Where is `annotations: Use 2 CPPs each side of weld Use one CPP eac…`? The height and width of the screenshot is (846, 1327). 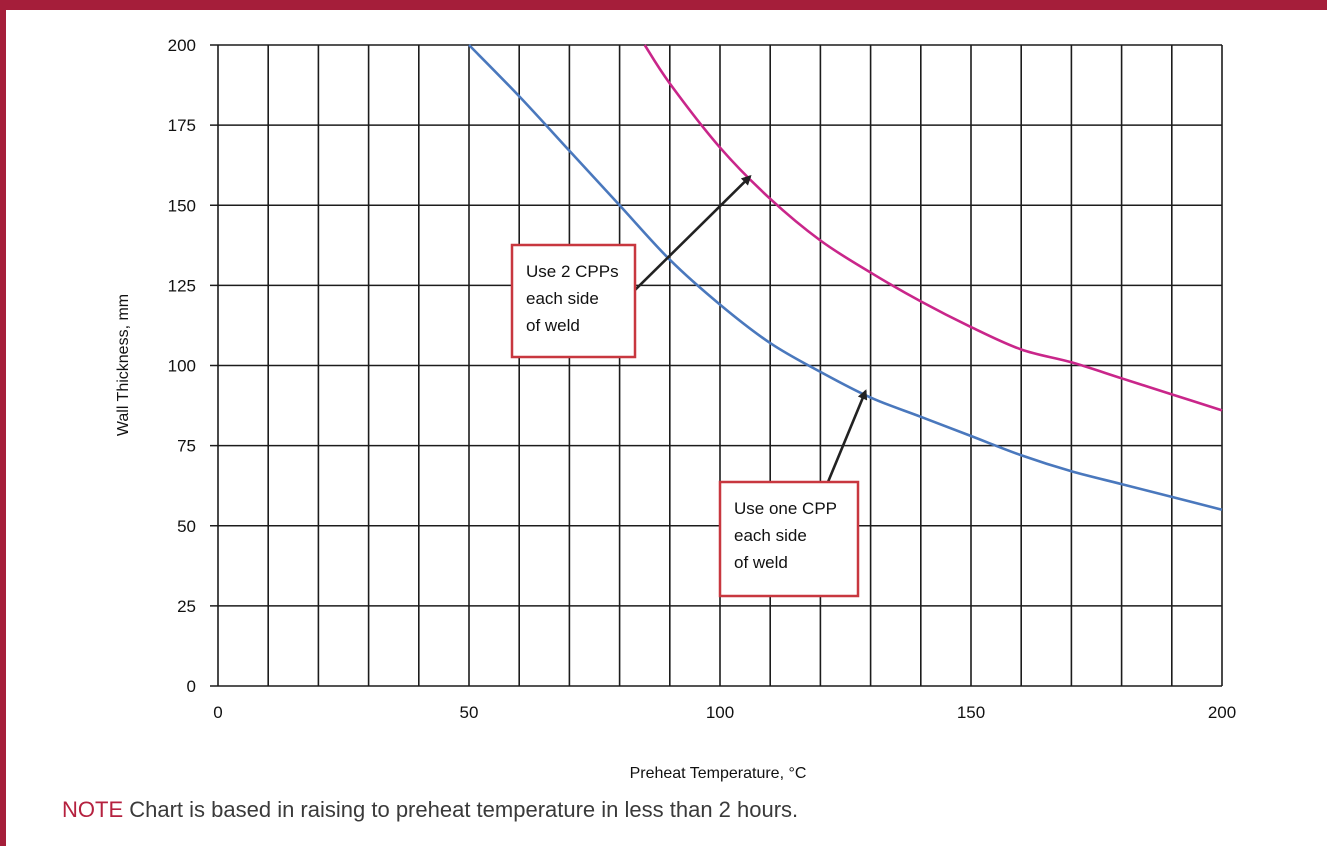 annotations: Use 2 CPPs each side of weld Use one CPP eac… is located at coordinates (689, 386).